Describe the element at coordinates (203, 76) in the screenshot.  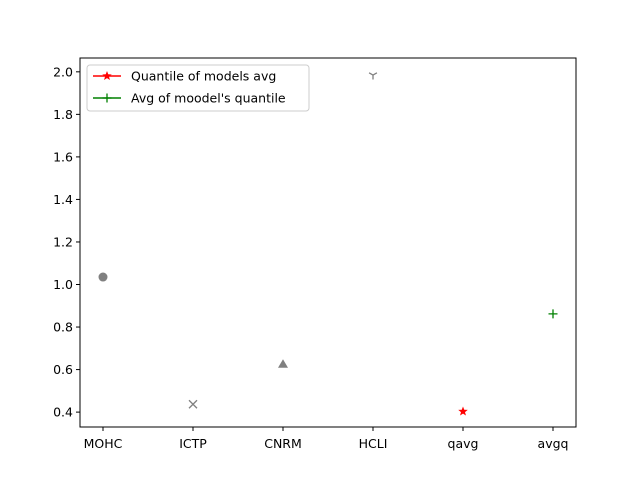
I see `legend-label: Quantile of models avg` at that location.